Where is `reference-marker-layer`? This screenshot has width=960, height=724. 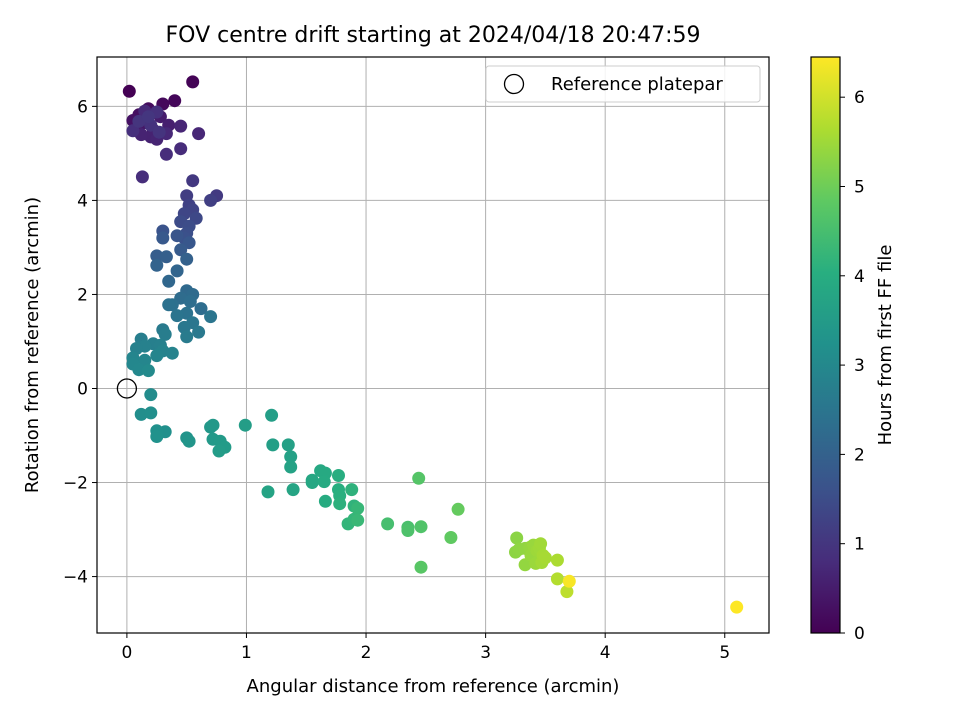 reference-marker-layer is located at coordinates (127, 388).